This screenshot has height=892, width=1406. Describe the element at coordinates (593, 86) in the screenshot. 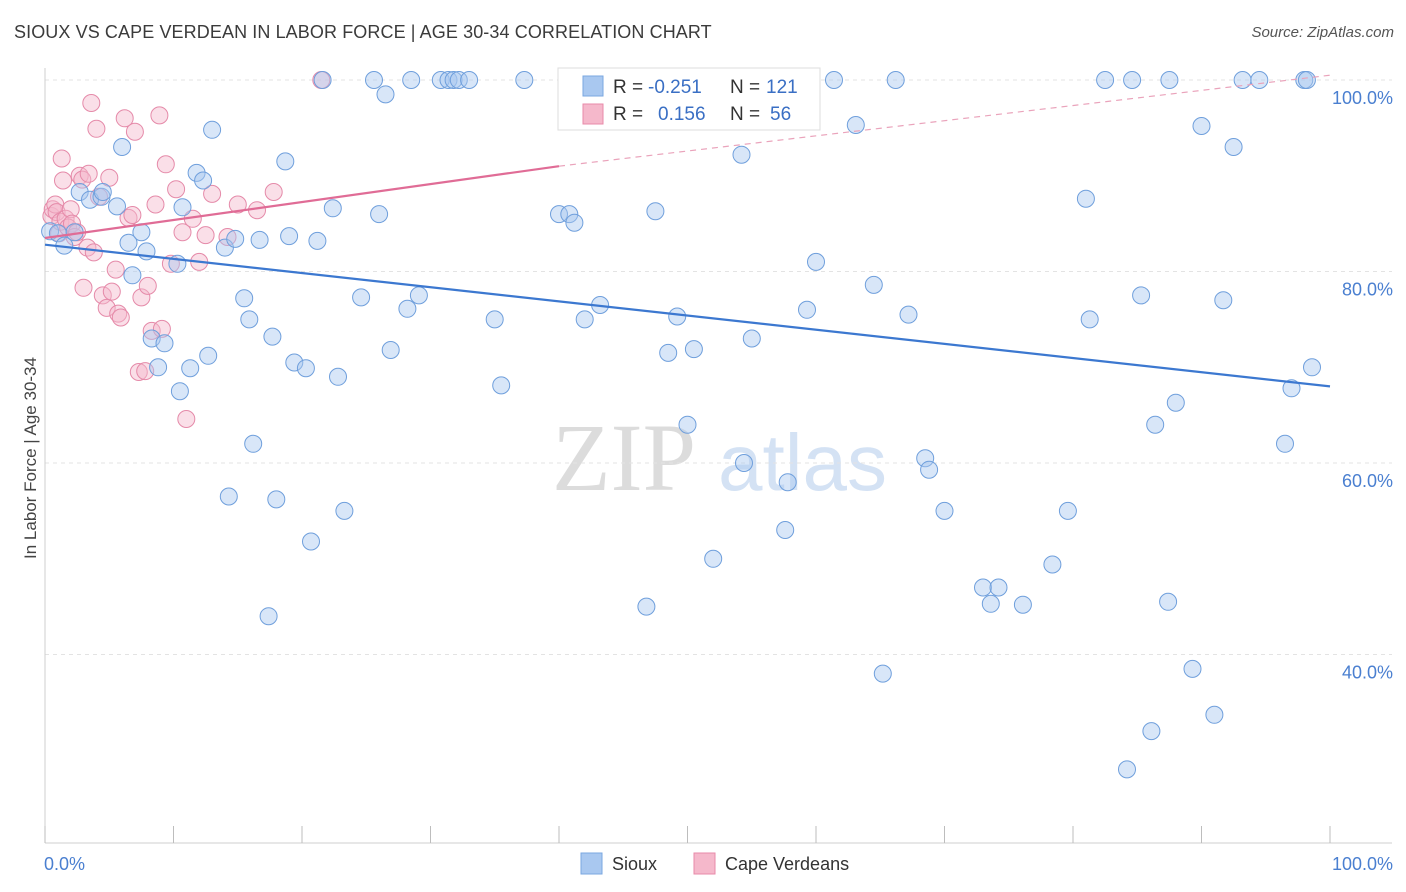

I see `stats-swatch-sioux` at that location.